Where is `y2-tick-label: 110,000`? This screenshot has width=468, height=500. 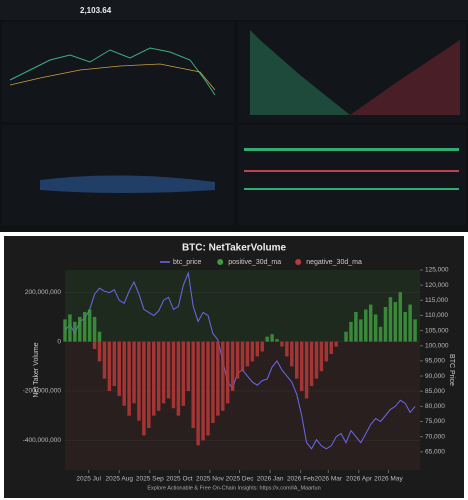 y2-tick-label: 110,000 is located at coordinates (436, 315).